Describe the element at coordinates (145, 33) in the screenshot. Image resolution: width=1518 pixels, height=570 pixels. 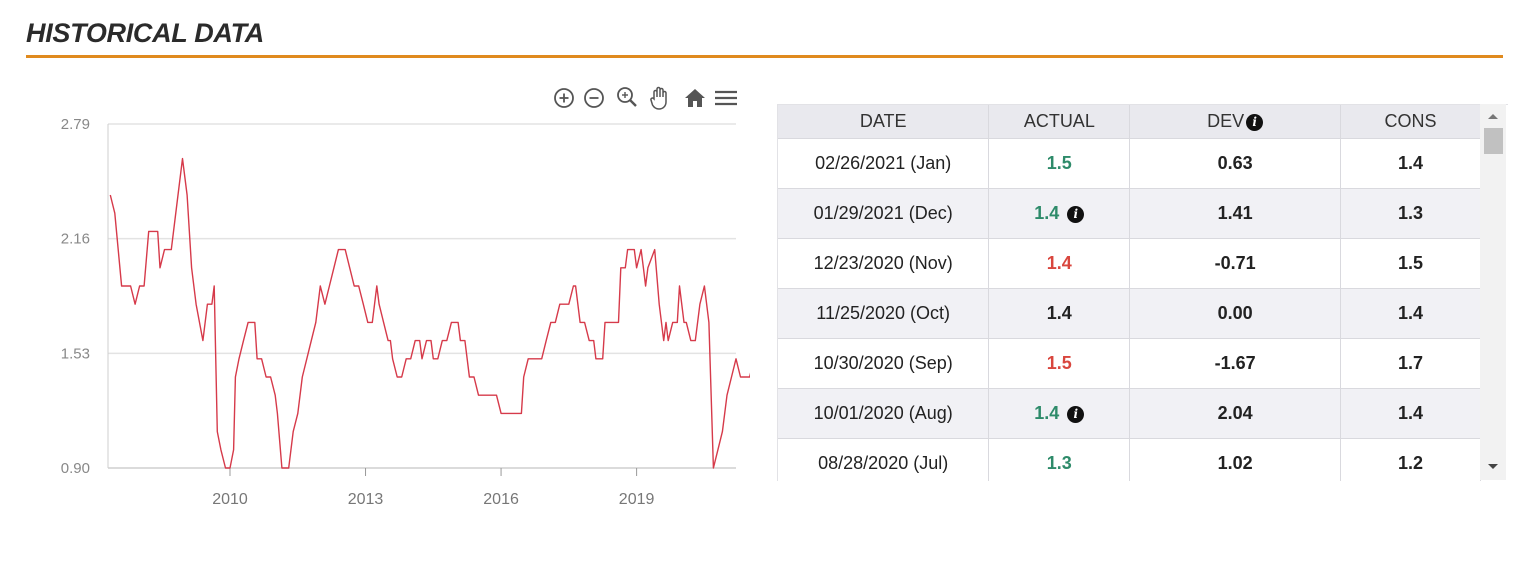
I see `section-title: HISTORICAL DATA` at that location.